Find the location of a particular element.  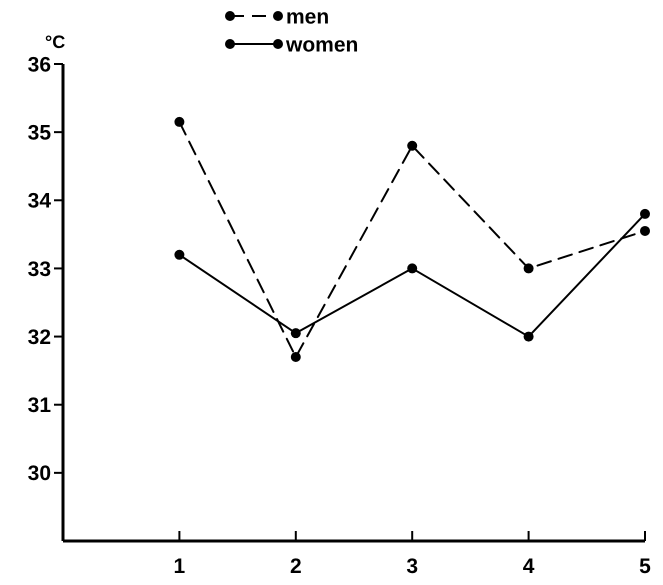

x-tick-label: 2 is located at coordinates (296, 566).